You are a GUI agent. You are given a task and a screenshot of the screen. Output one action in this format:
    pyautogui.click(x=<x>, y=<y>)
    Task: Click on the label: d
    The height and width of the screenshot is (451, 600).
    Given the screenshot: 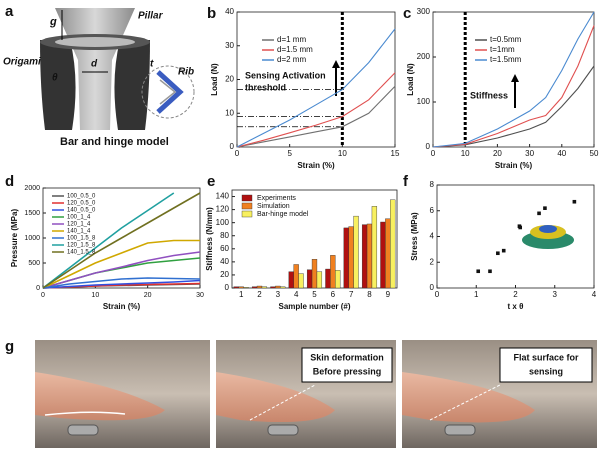 What is the action you would take?
    pyautogui.click(x=94, y=64)
    